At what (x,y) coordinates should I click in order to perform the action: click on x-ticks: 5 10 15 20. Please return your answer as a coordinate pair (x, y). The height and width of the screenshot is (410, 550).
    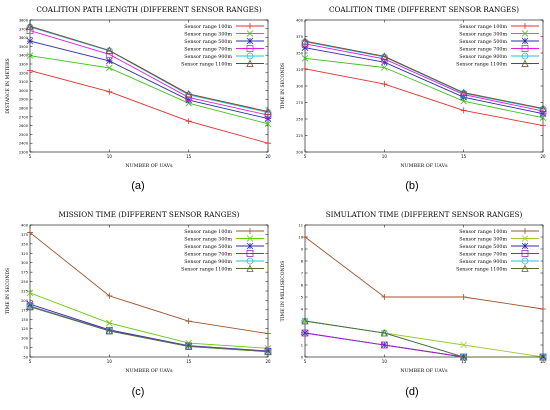
    Looking at the image, I should click on (150, 294).